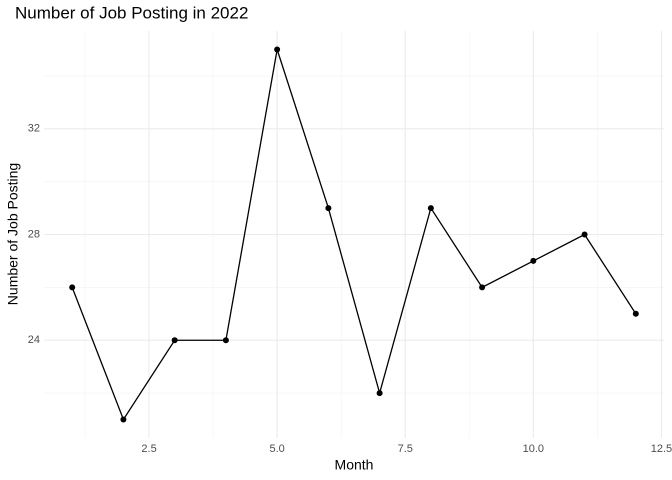 The image size is (672, 480). Describe the element at coordinates (34, 234) in the screenshot. I see `y-tick-label: 28` at that location.